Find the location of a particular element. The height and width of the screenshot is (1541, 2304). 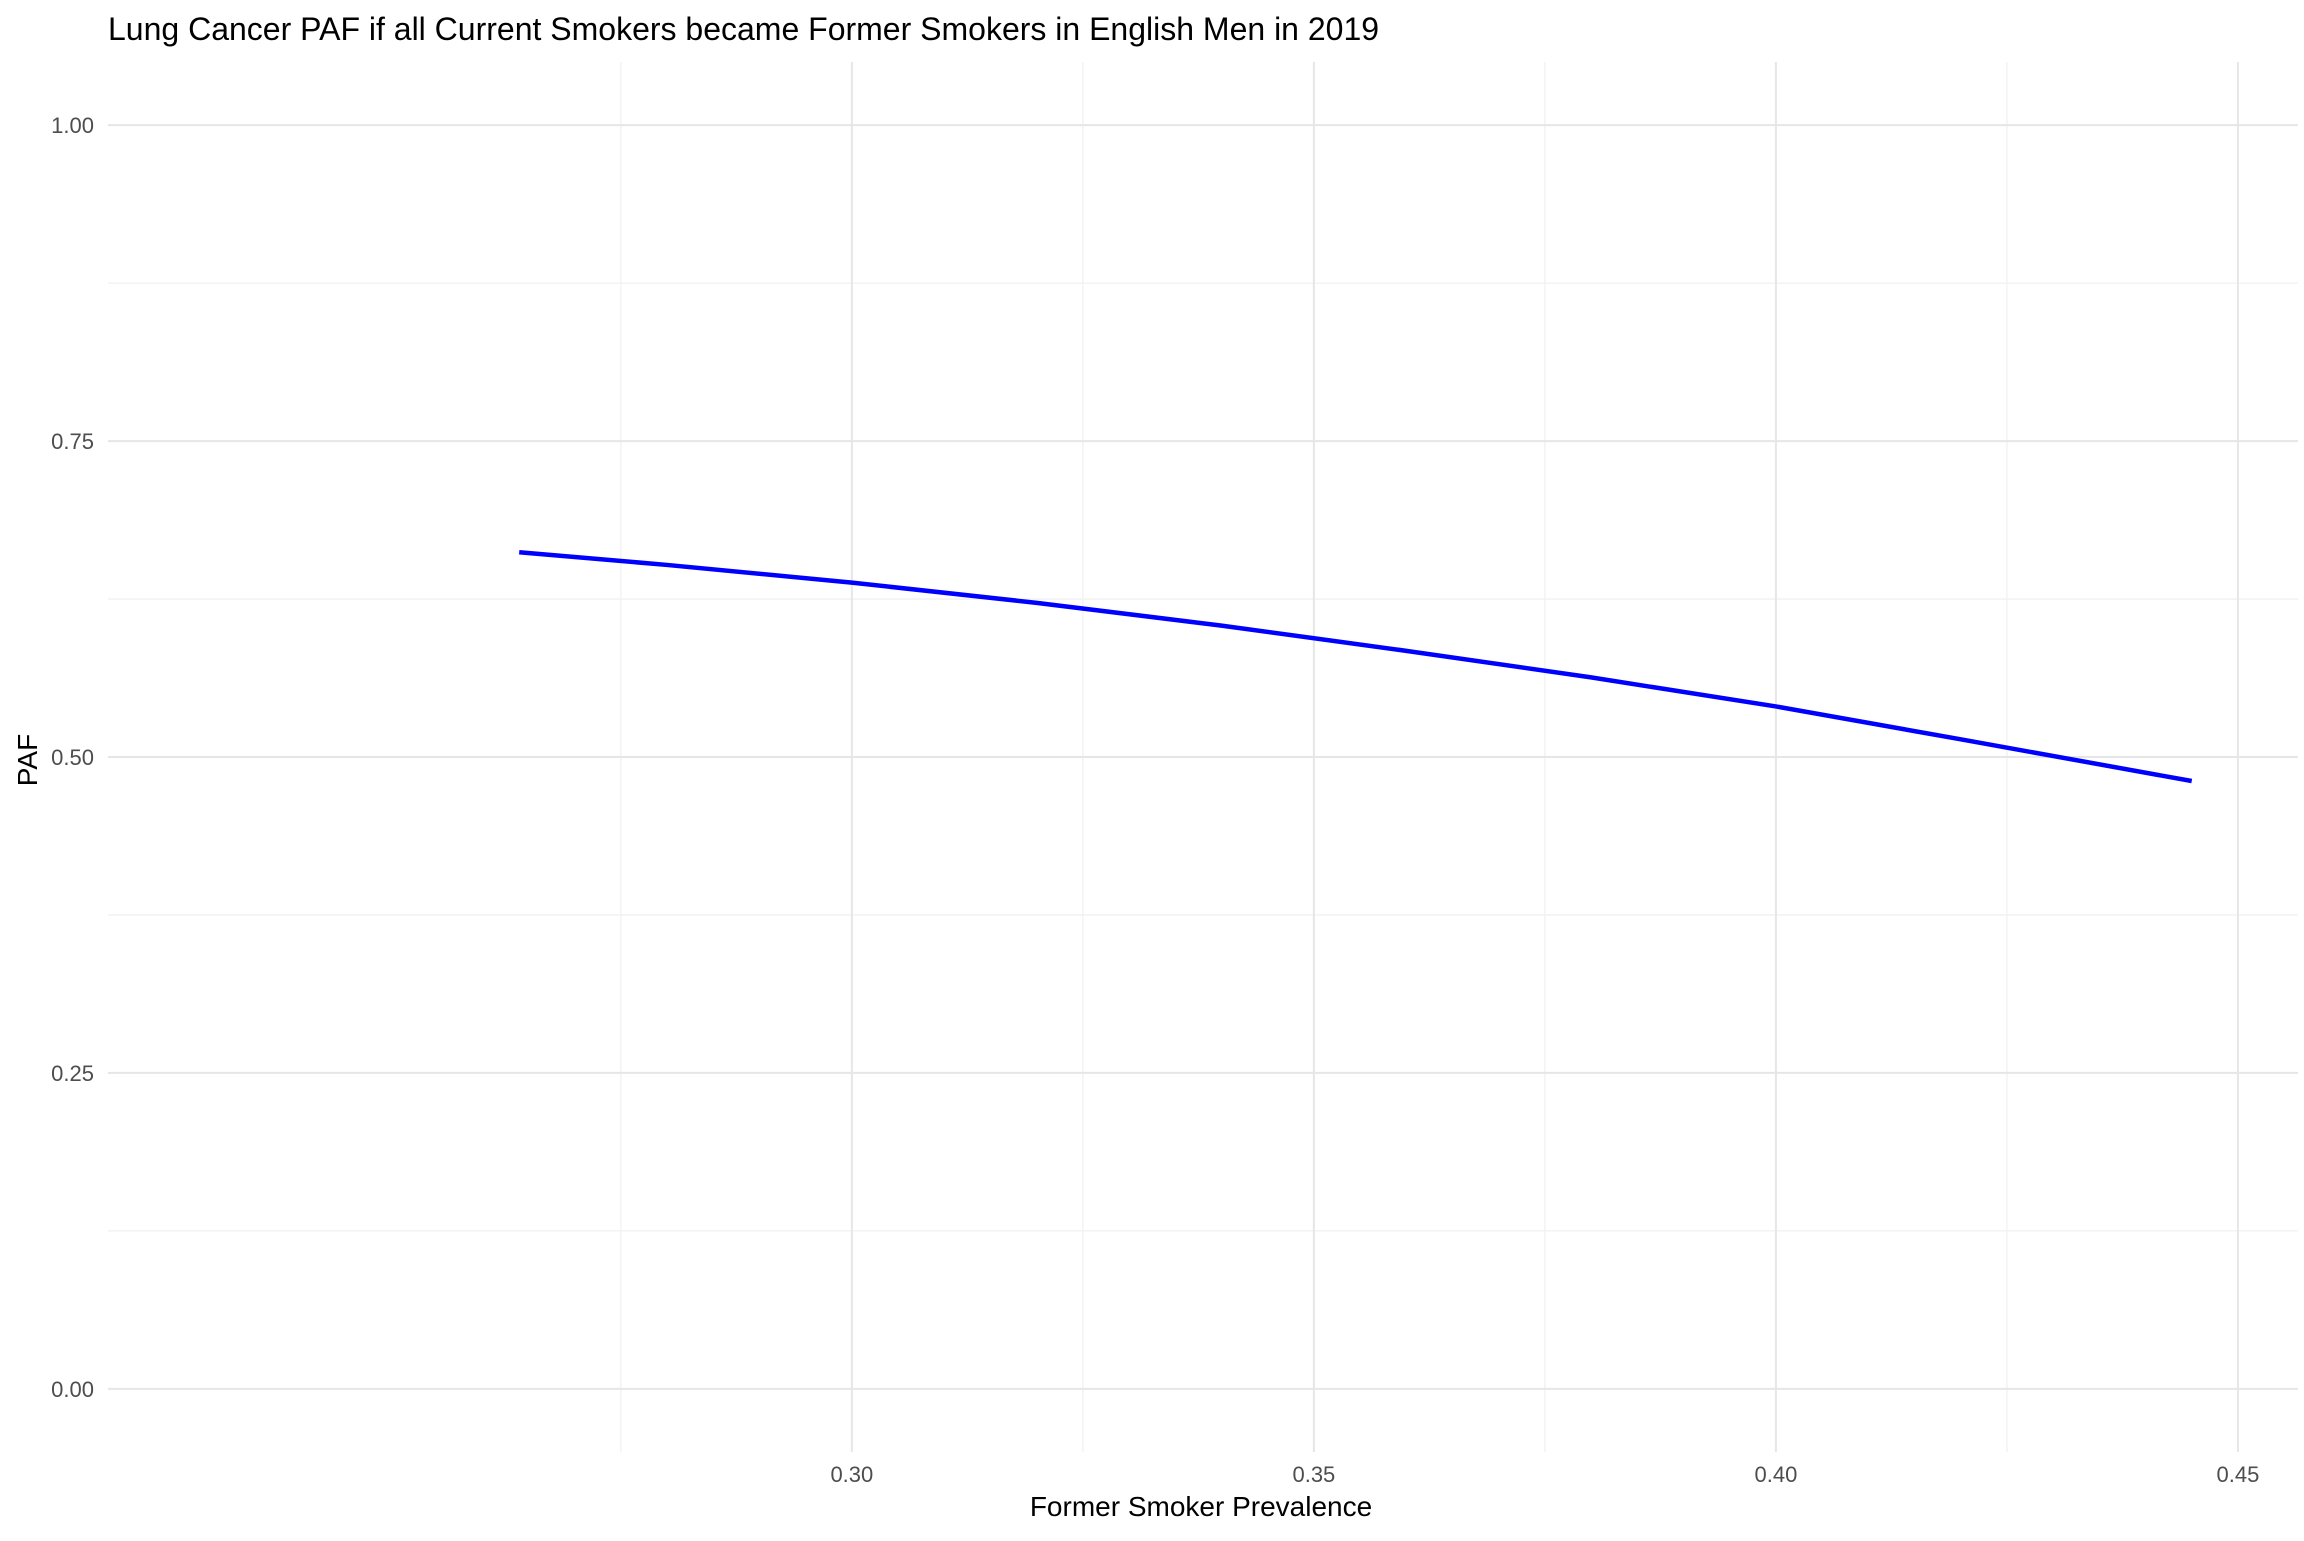

x-tick-label-1: 0.35 is located at coordinates (1313, 1474).